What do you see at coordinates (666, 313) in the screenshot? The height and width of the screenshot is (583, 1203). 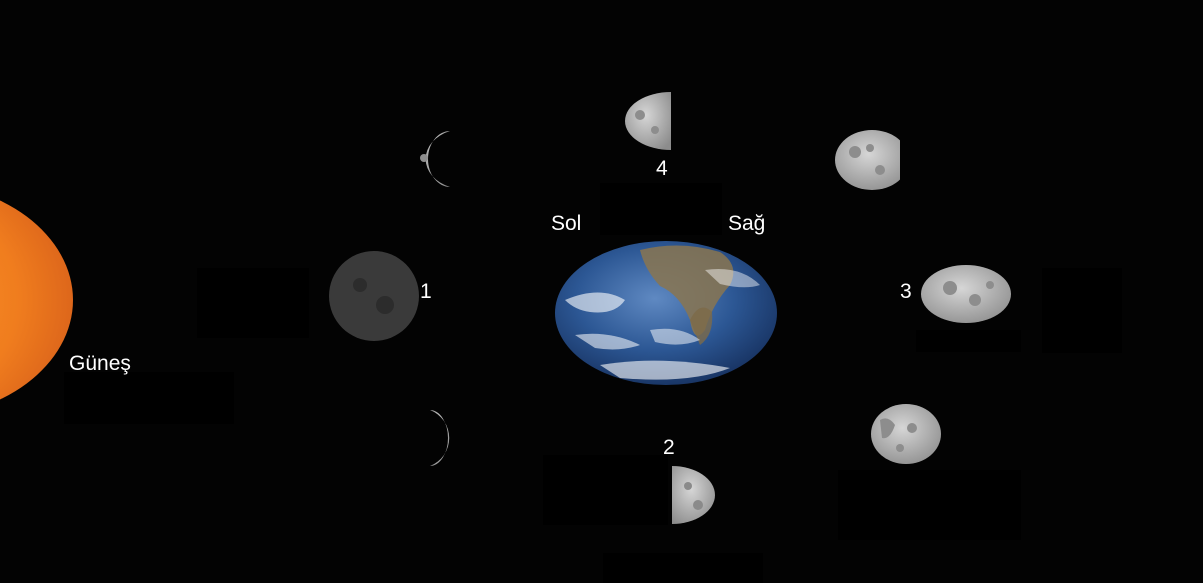 I see `earth` at bounding box center [666, 313].